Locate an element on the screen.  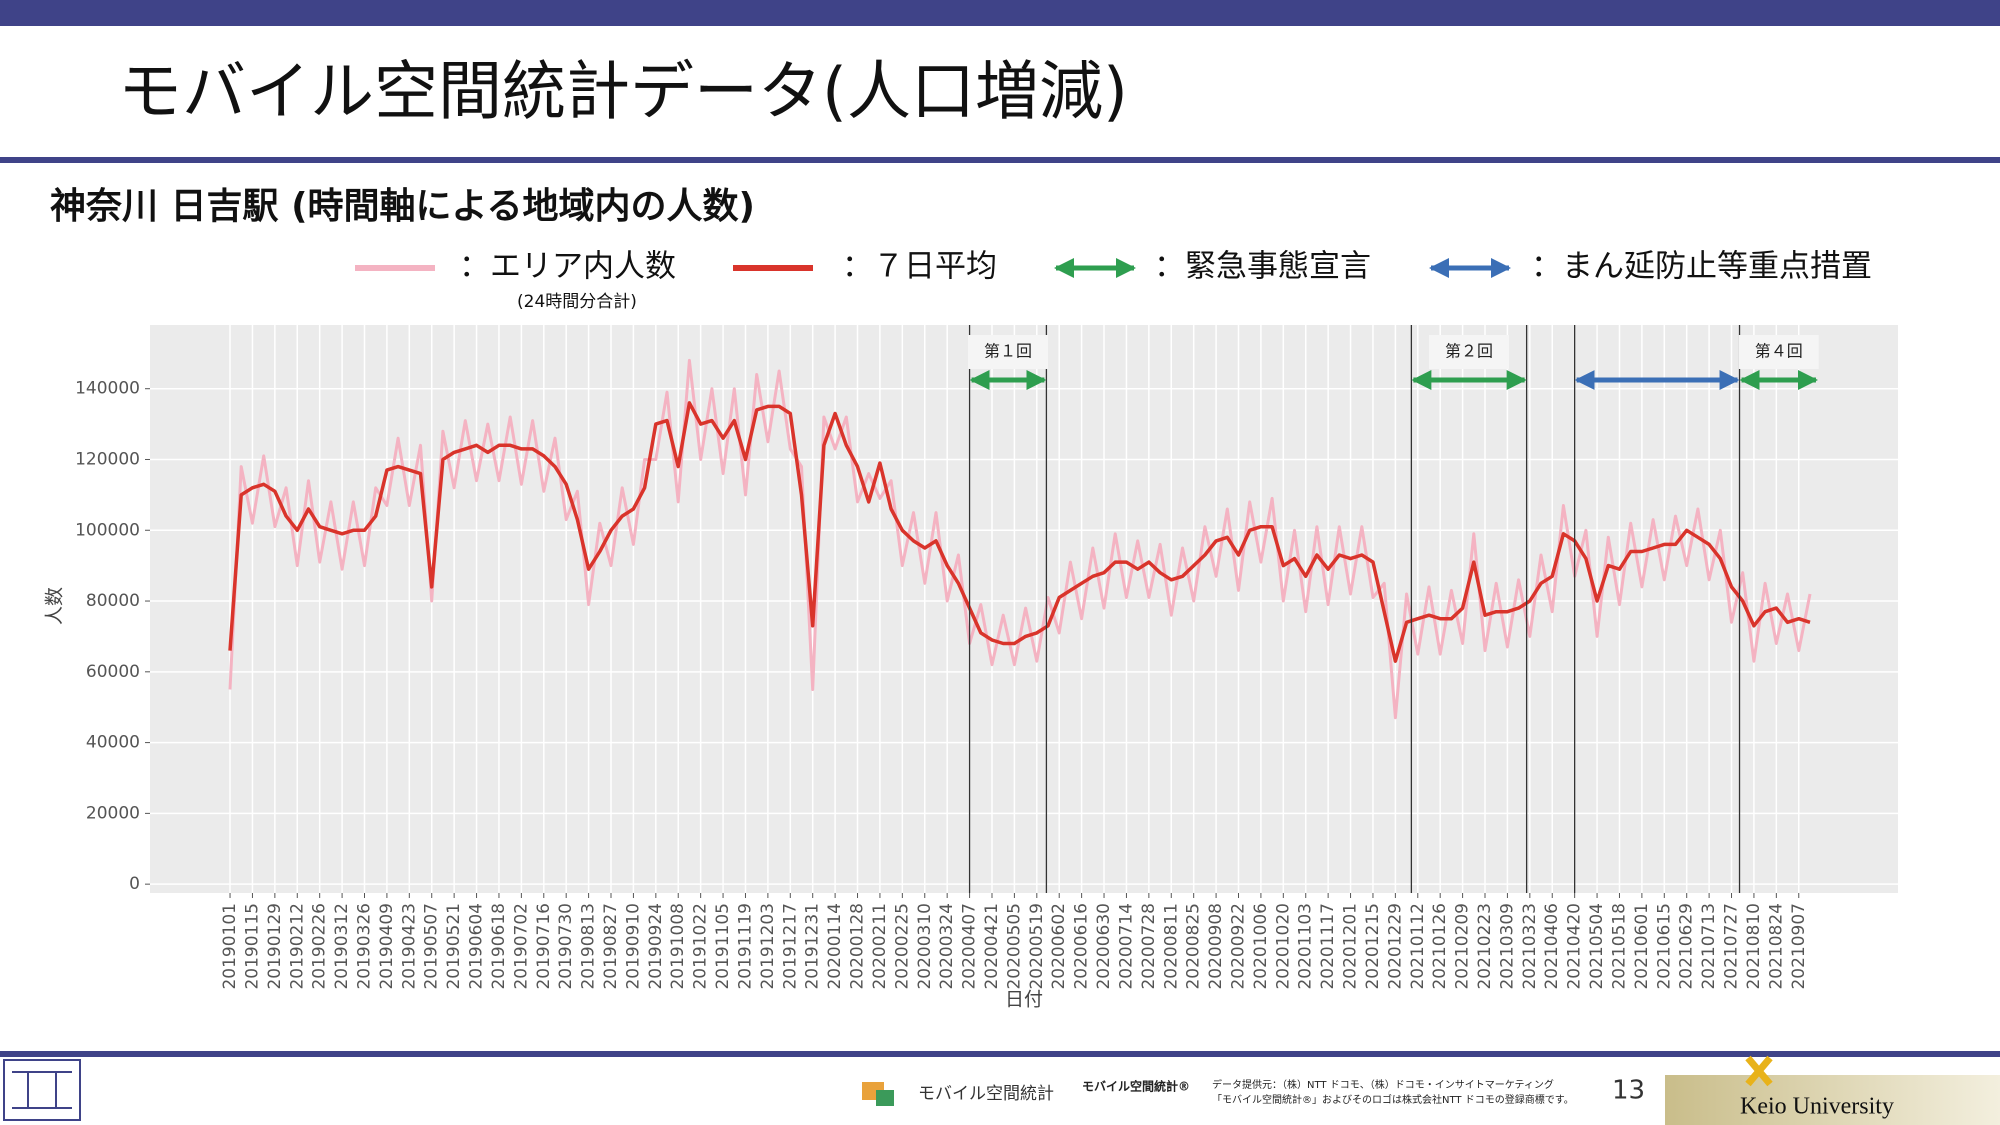
x-tick-label: 20201006 is located at coordinates (1261, 946).